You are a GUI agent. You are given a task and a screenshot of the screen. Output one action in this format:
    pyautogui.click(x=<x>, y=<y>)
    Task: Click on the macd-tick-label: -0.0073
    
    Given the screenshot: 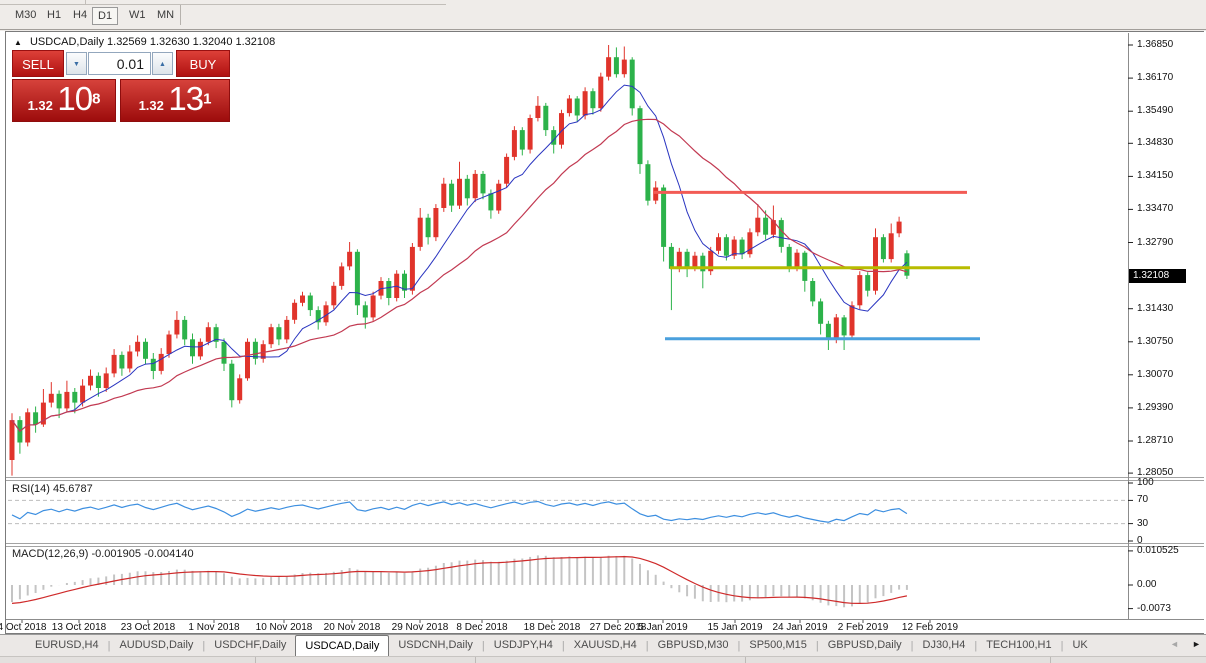 What is the action you would take?
    pyautogui.click(x=1154, y=608)
    